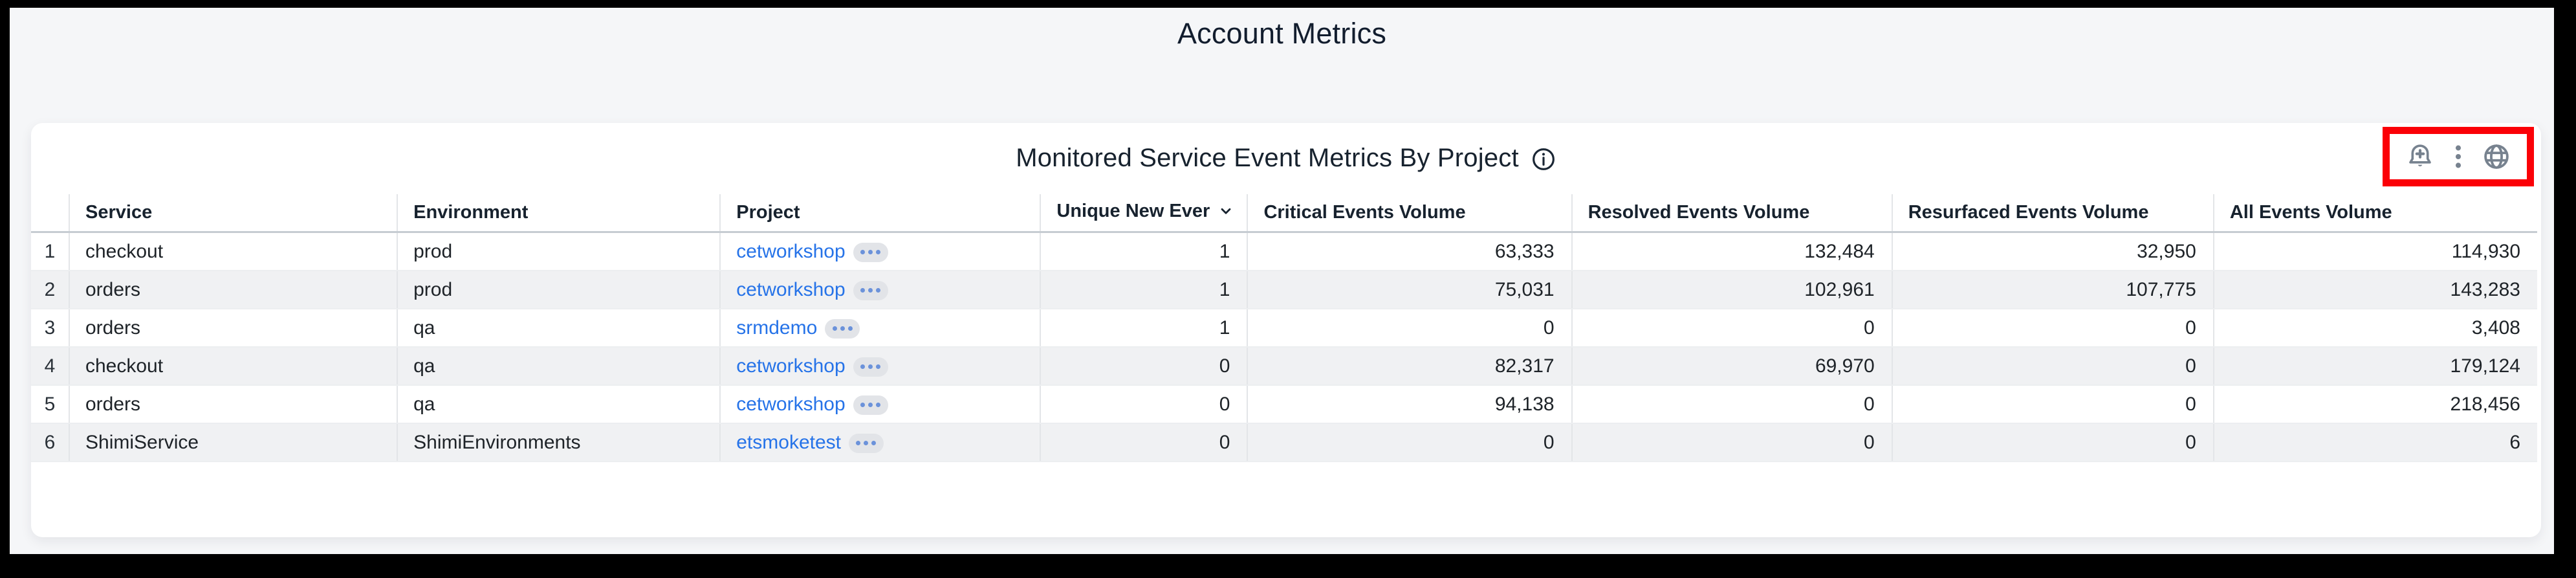 The width and height of the screenshot is (2576, 578). What do you see at coordinates (788, 442) in the screenshot?
I see `project-link: etsmoketest` at bounding box center [788, 442].